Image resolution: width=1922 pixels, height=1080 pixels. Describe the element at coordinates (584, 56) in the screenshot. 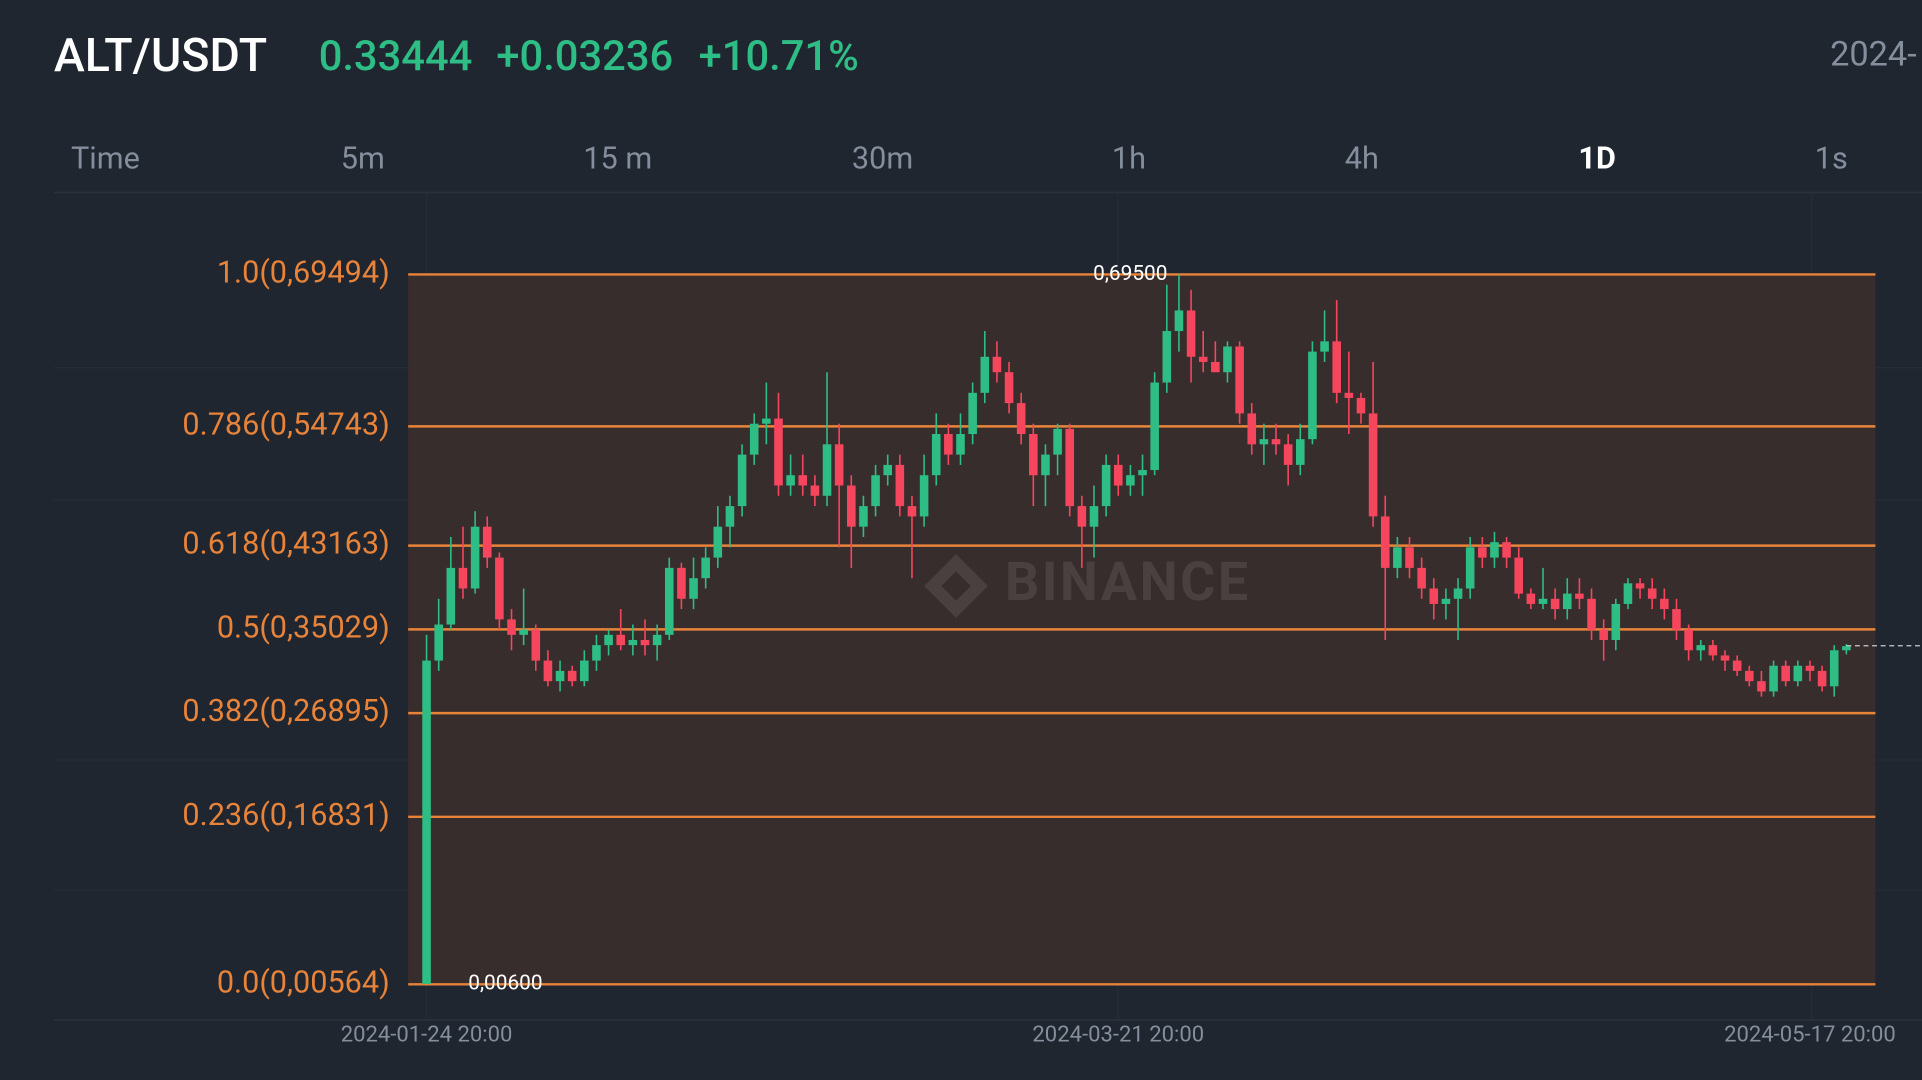

I see `change: +0.03236` at that location.